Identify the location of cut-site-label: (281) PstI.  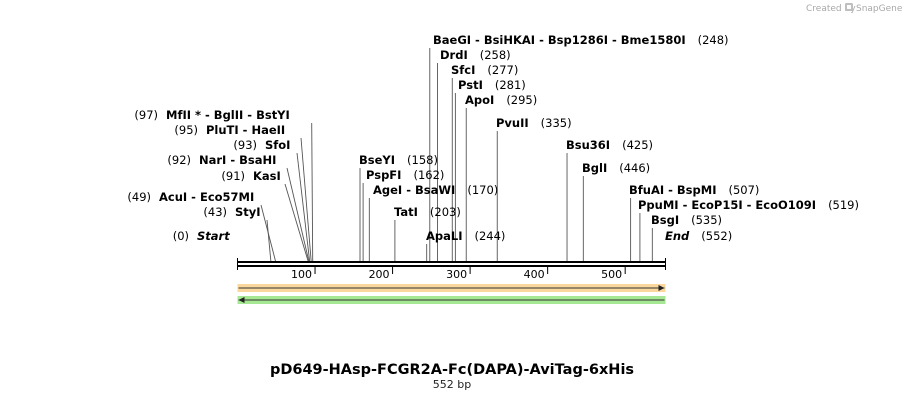
(492, 85).